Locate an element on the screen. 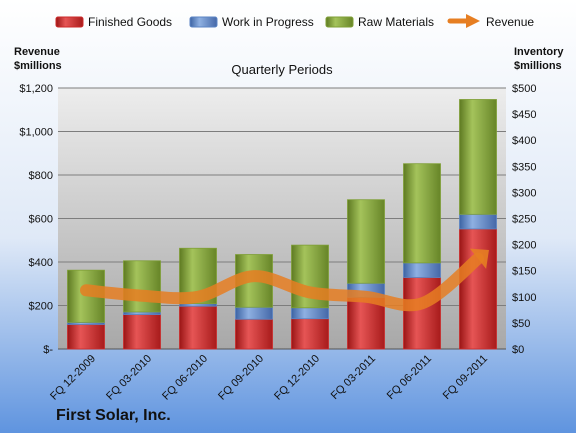 The height and width of the screenshot is (433, 576). right-tick-label: $250 is located at coordinates (524, 220).